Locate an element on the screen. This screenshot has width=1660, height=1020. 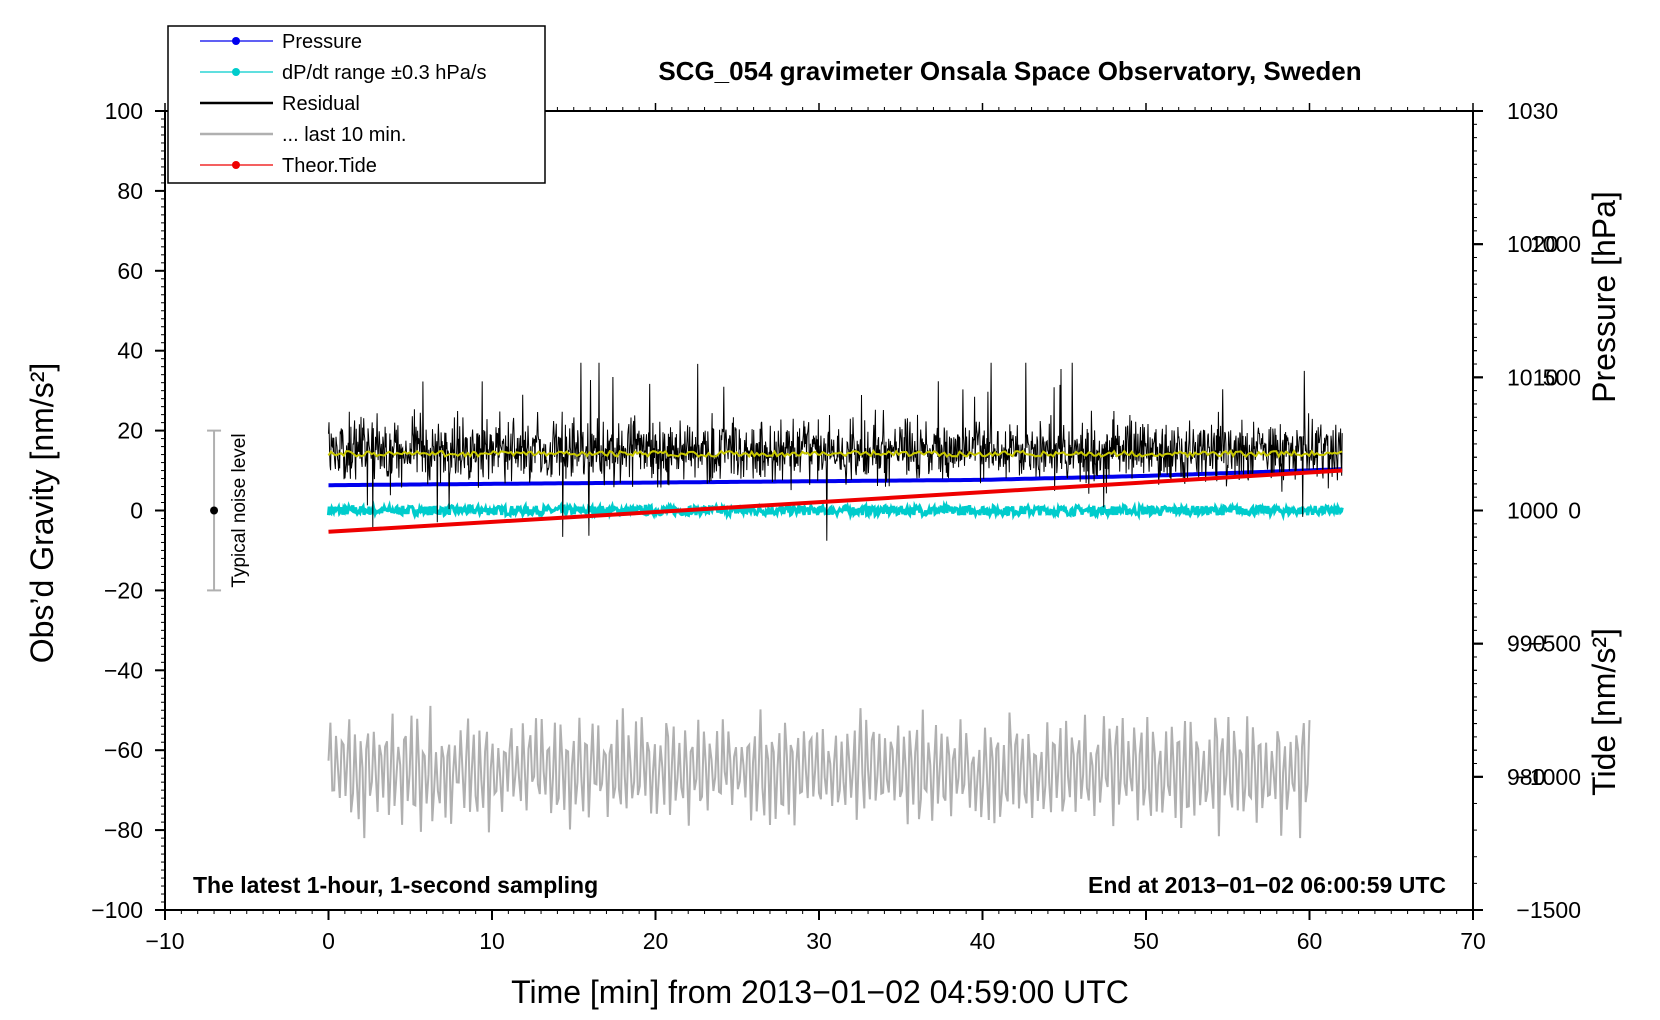
x-tick-label: 40 is located at coordinates (983, 941).